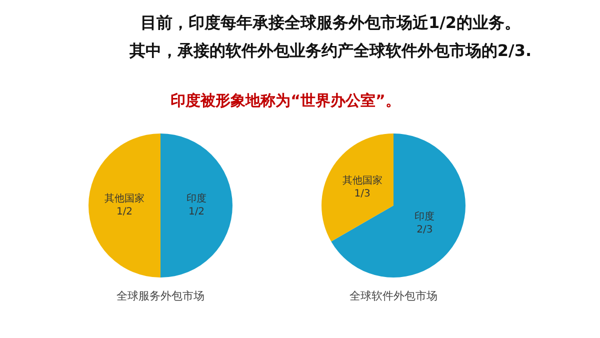  What do you see at coordinates (160, 296) in the screenshot?
I see `text: 全球服务外包市场` at bounding box center [160, 296].